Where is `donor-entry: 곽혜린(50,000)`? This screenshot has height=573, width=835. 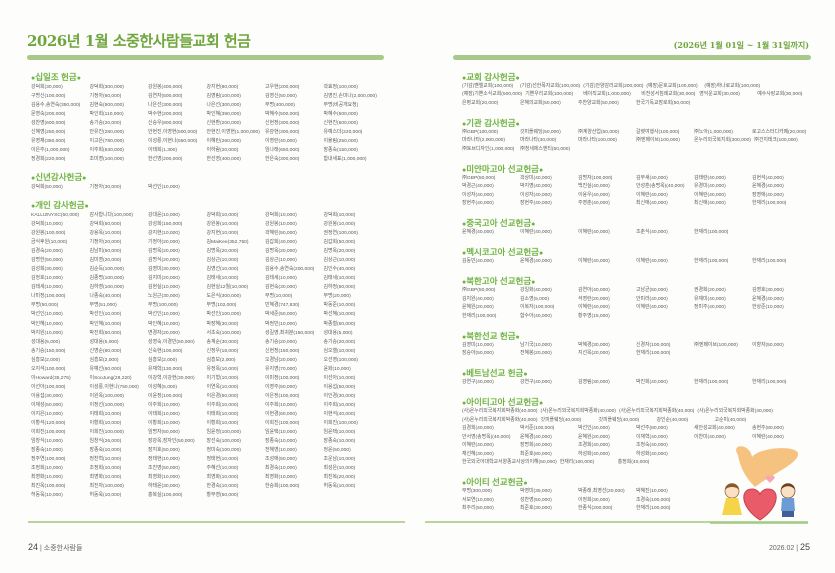 donor-entry: 곽혜린(50,000) is located at coordinates (281, 234).